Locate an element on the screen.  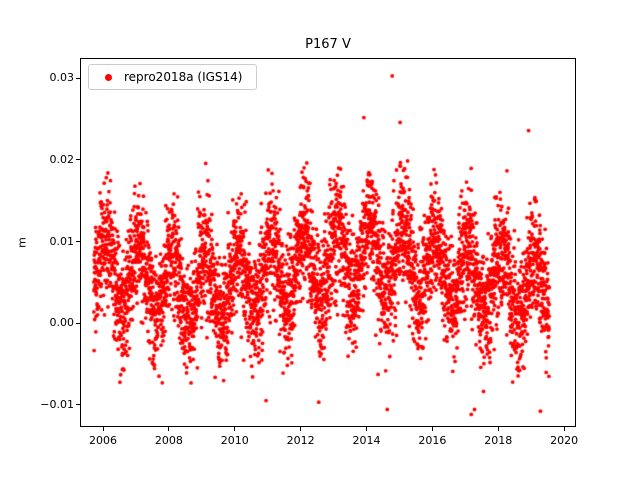
y-tick-label: 0.03 is located at coordinates (62, 78).